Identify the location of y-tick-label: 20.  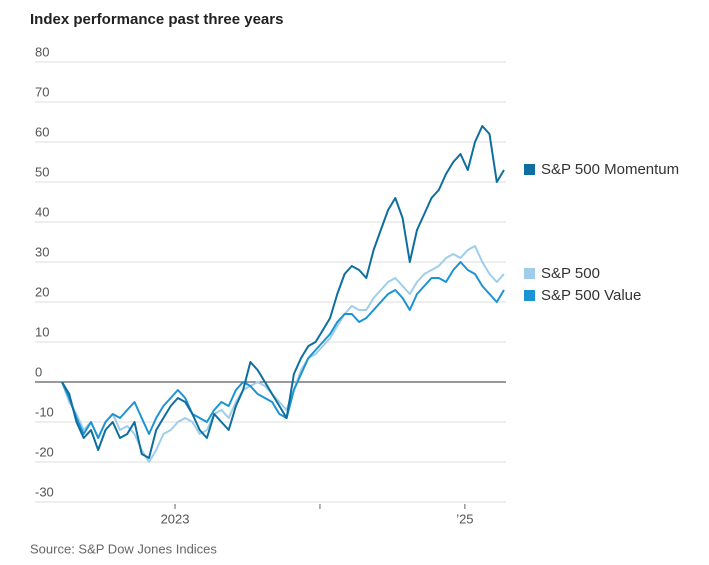
(42, 291).